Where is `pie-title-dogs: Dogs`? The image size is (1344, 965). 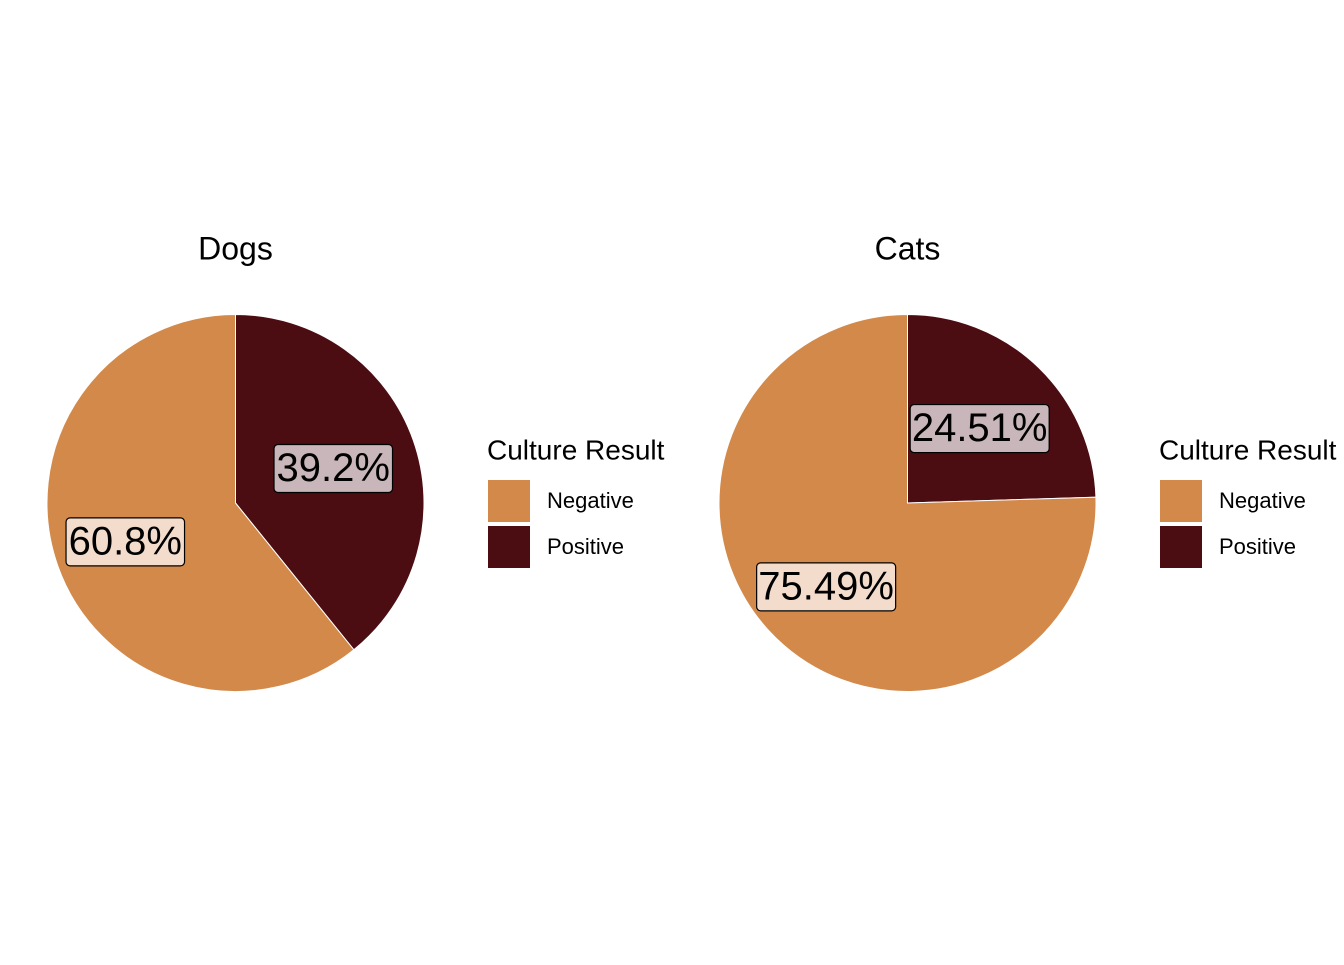 pie-title-dogs: Dogs is located at coordinates (235, 248).